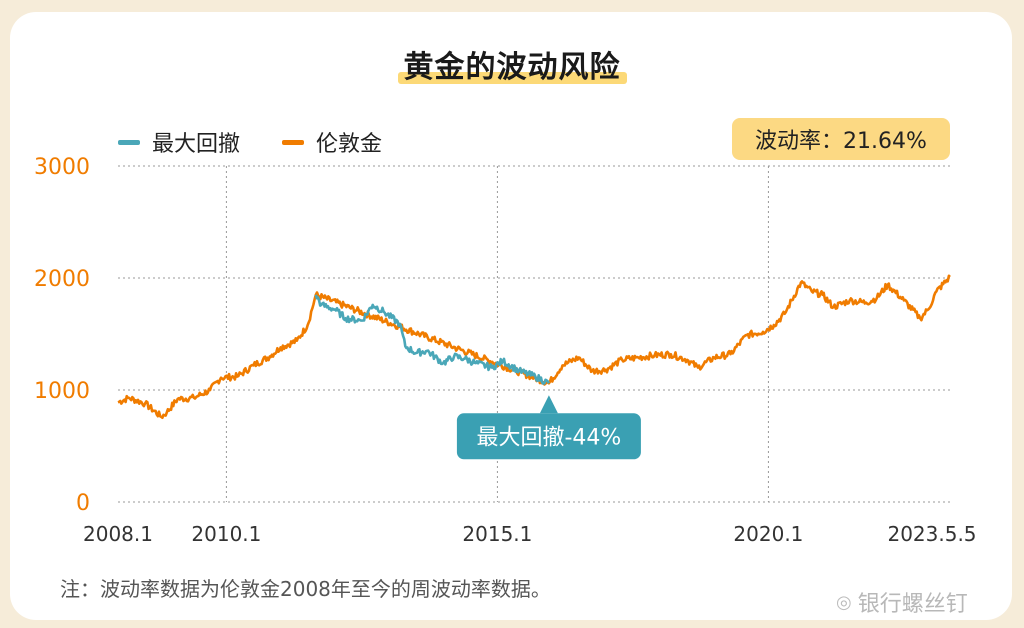  Describe the element at coordinates (912, 604) in the screenshot. I see `watermark-text: 银行螺丝钉` at that location.